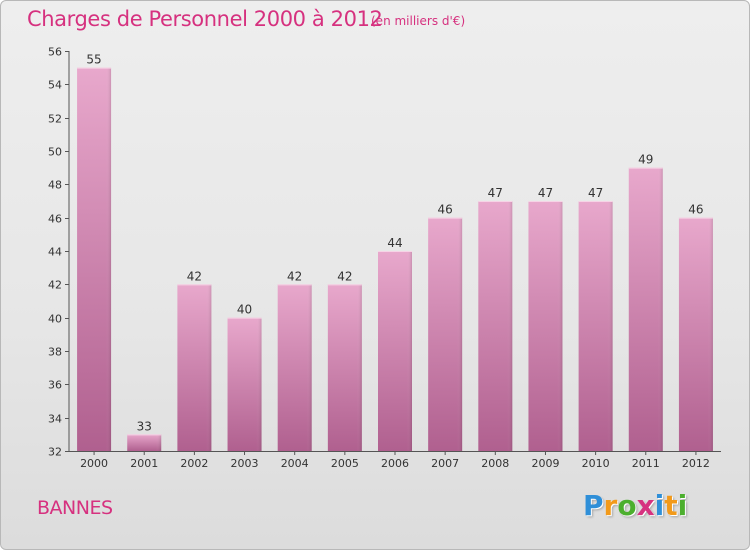 This screenshot has width=750, height=550. What do you see at coordinates (593, 505) in the screenshot?
I see `logo-letter: P` at bounding box center [593, 505].